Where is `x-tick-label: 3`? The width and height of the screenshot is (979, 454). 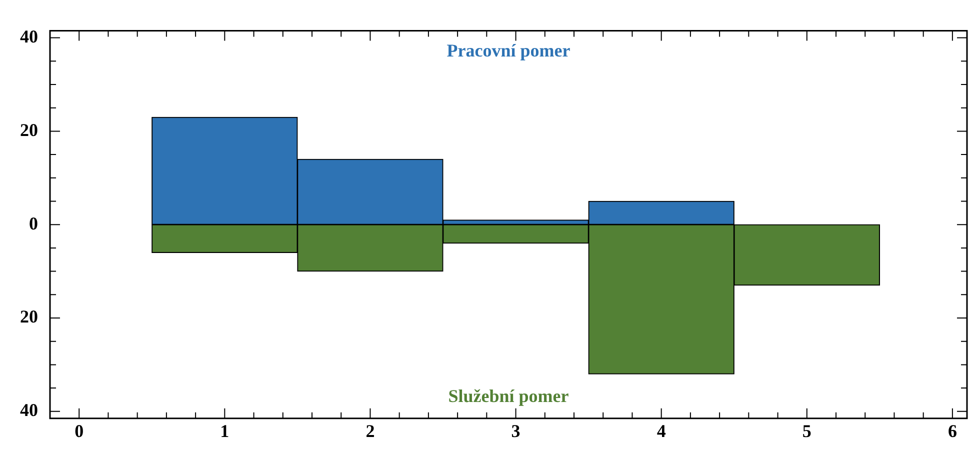 x-tick-label: 3 is located at coordinates (515, 430).